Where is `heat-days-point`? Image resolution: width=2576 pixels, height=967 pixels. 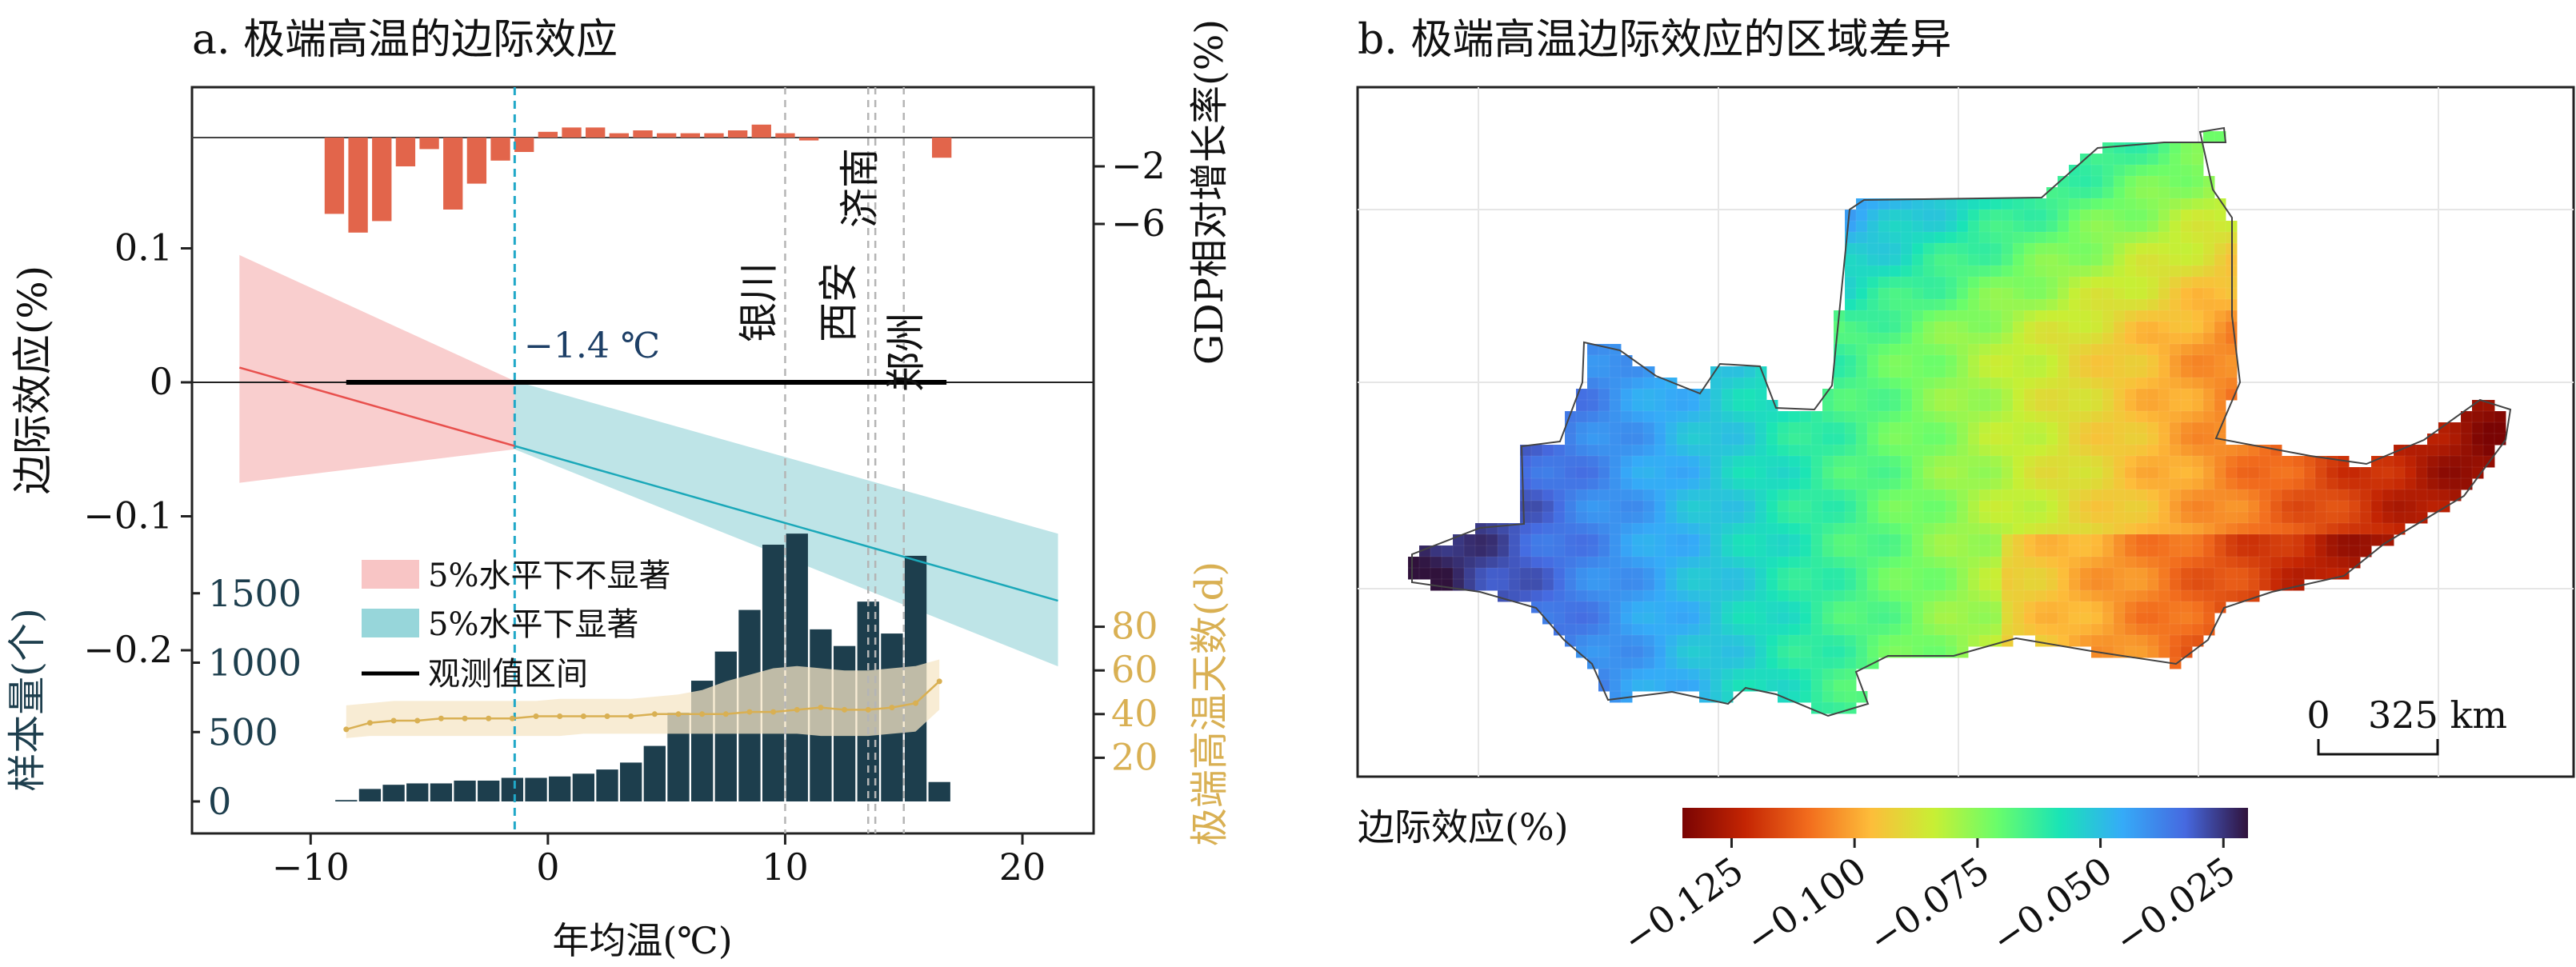
heat-days-point is located at coordinates (868, 709).